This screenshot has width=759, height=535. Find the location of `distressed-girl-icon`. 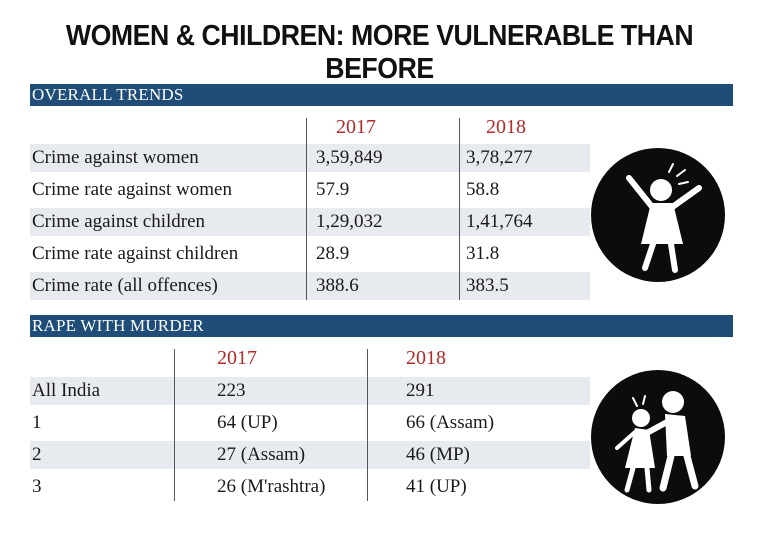

distressed-girl-icon is located at coordinates (658, 215).